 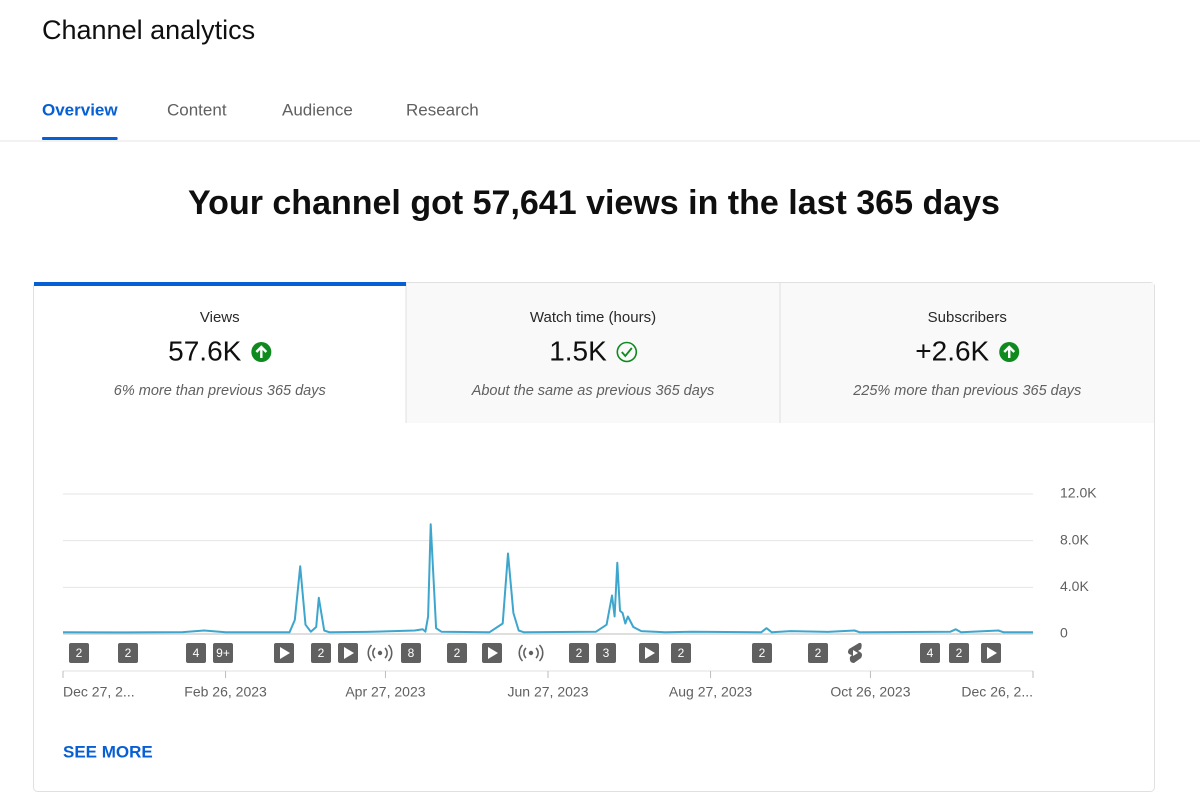 What do you see at coordinates (855, 653) in the screenshot?
I see `shorts-play` at bounding box center [855, 653].